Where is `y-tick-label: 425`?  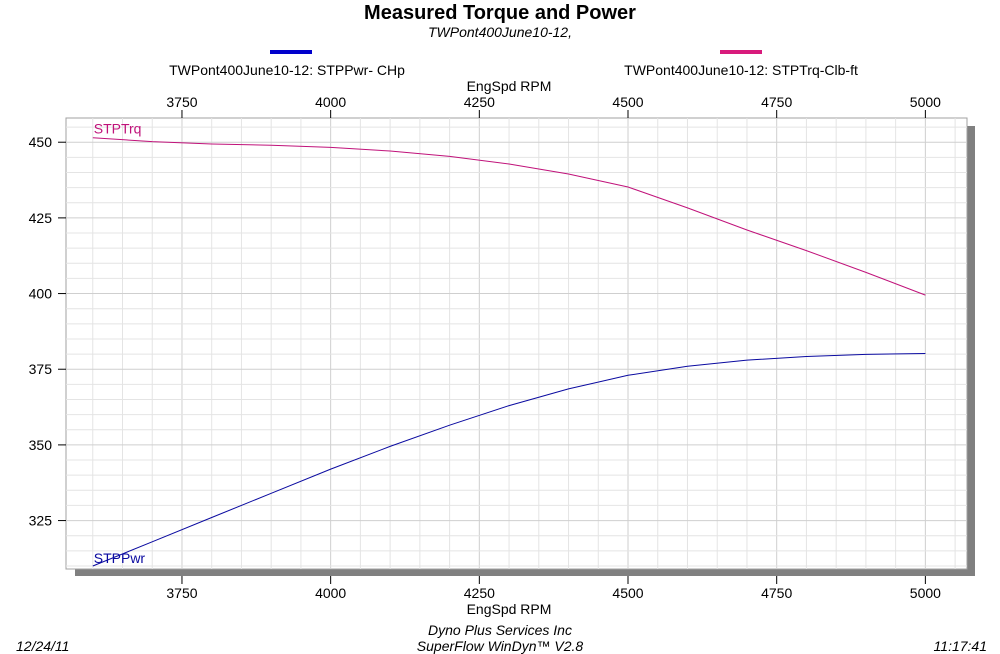
y-tick-label: 425 is located at coordinates (41, 218).